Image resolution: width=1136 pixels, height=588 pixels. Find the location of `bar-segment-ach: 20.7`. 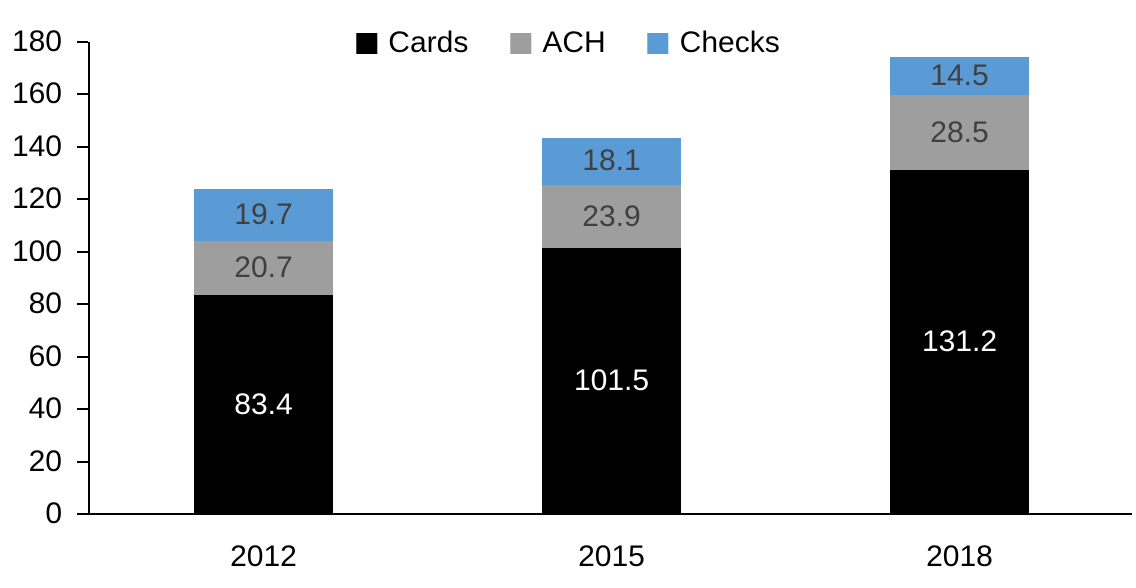

bar-segment-ach: 20.7 is located at coordinates (263, 268).